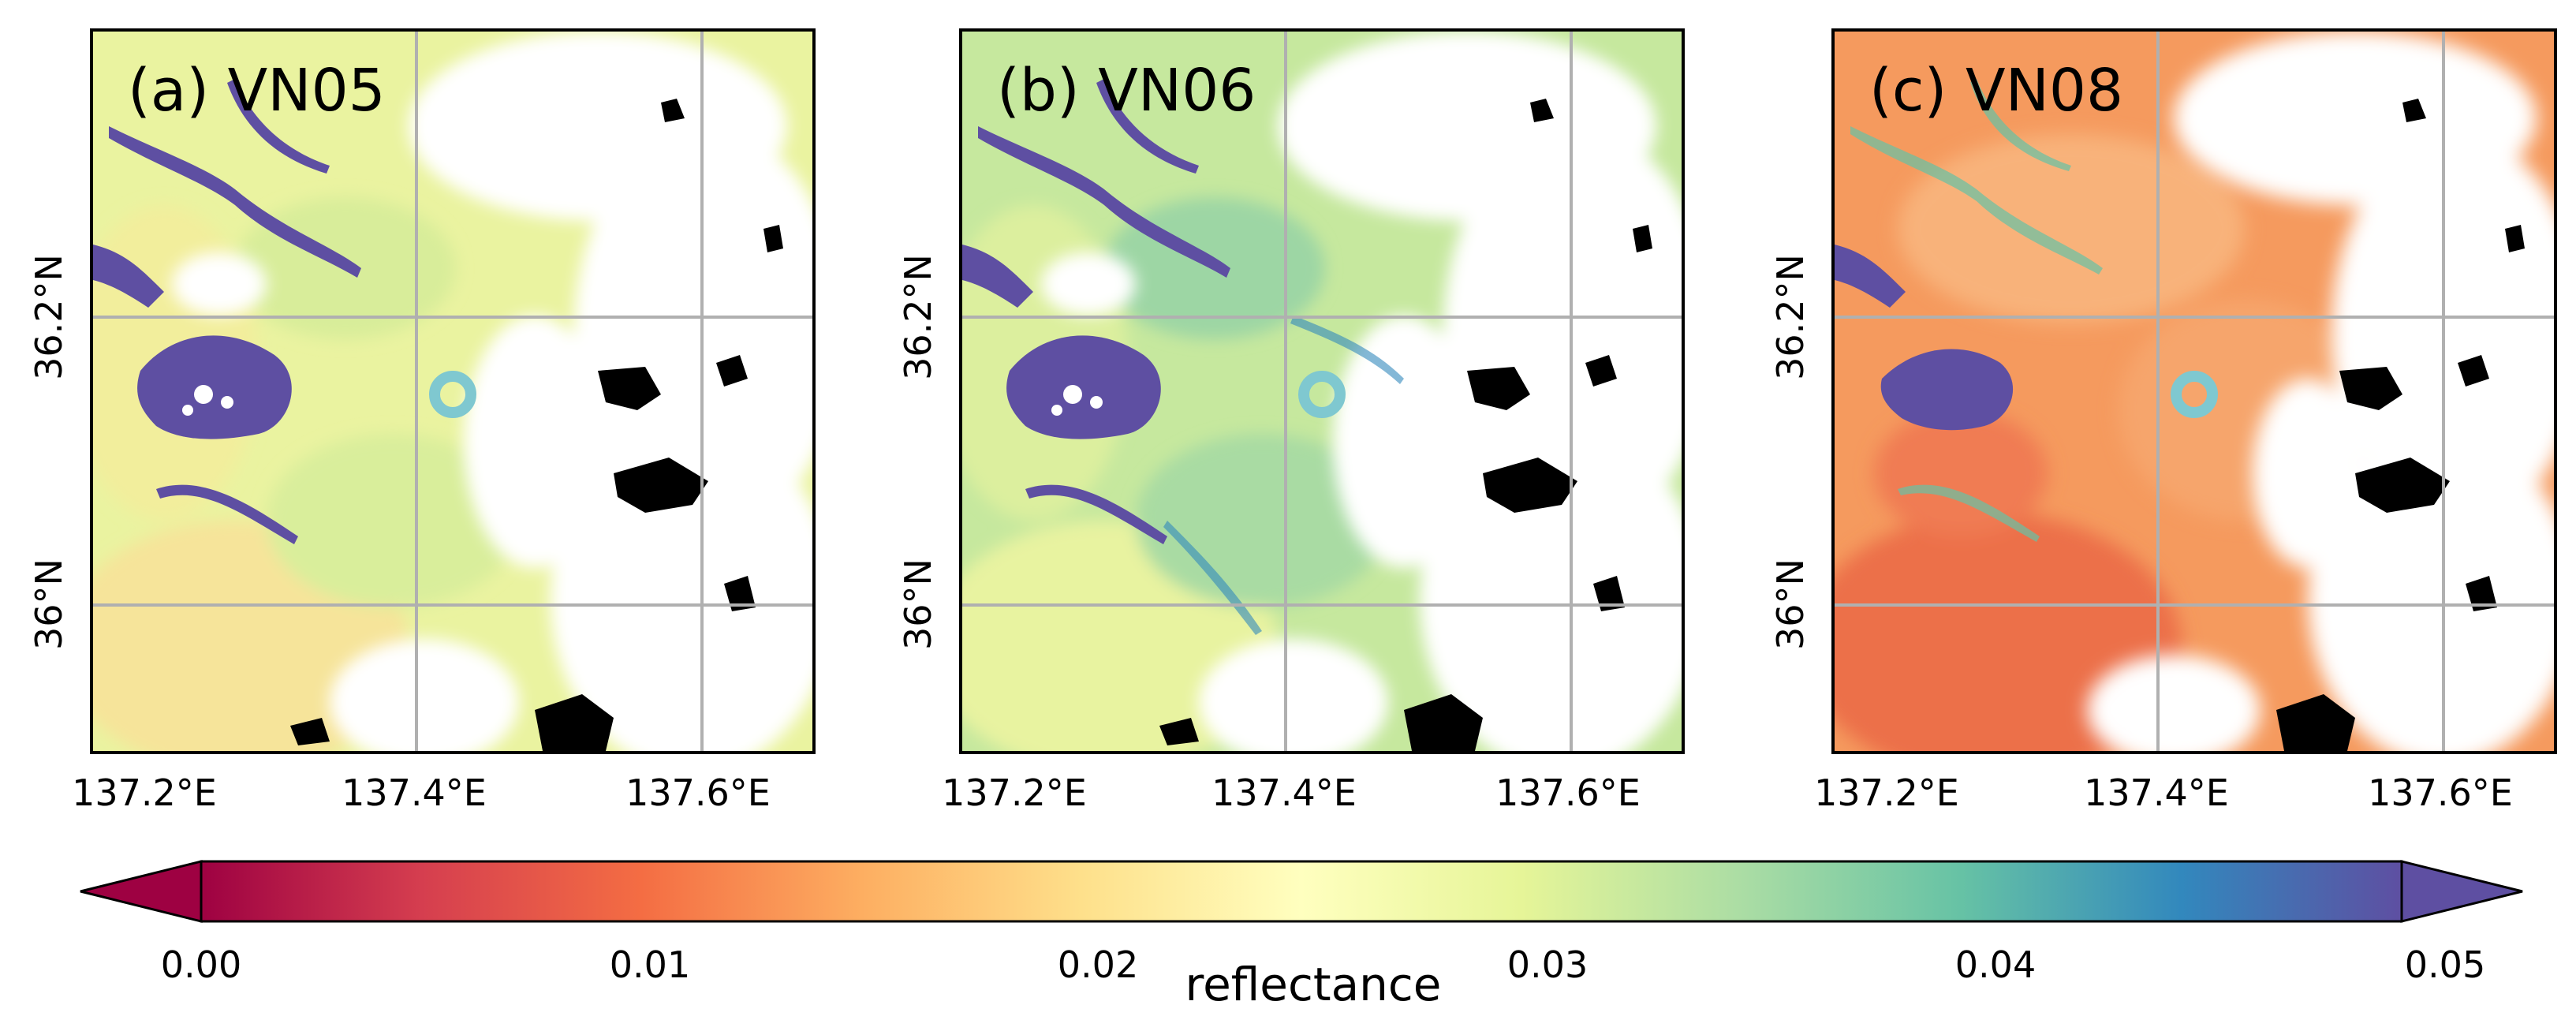  I want to click on panel-title: (b) VN06, so click(1126, 91).